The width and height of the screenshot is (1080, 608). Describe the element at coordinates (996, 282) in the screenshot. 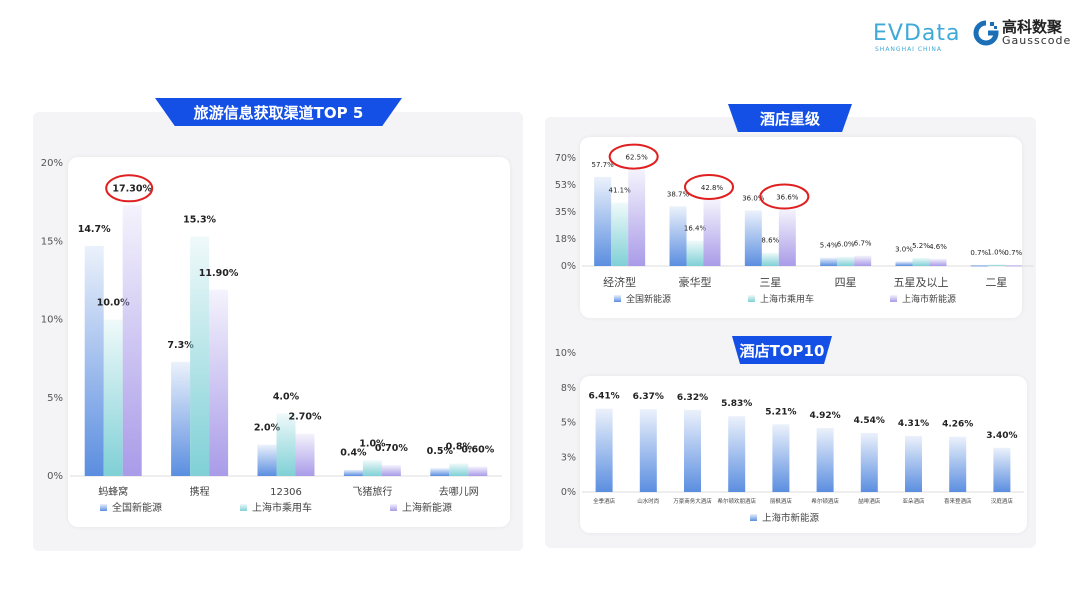

I see `x-tick-label: 二星` at that location.